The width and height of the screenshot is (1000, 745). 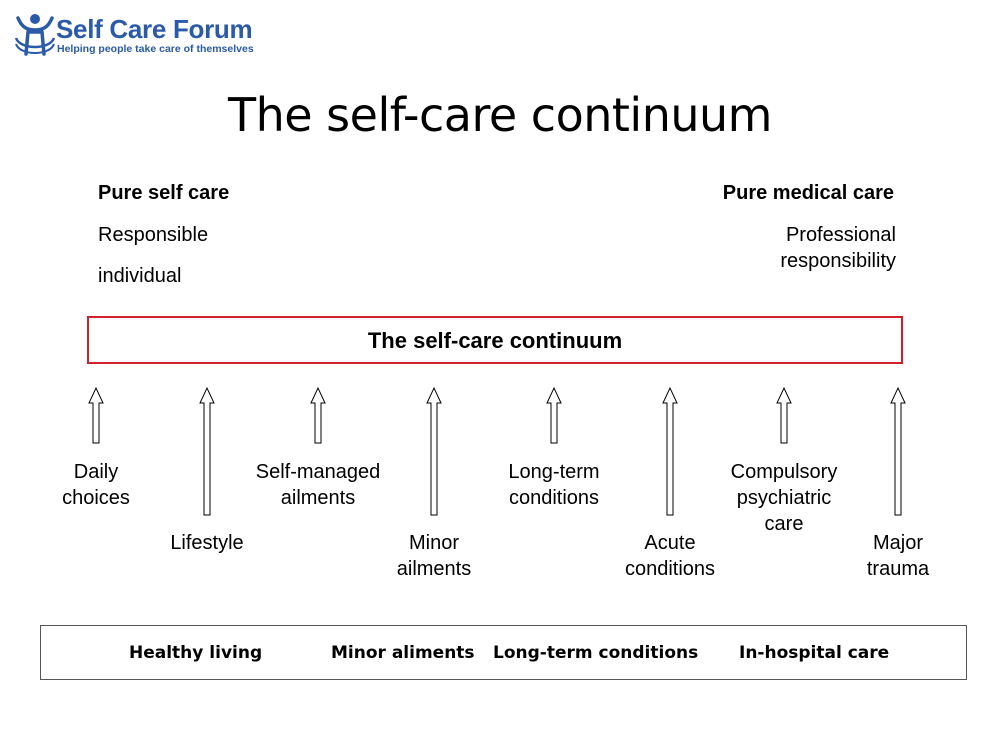 I want to click on arrow-long-term-conditions, so click(x=554, y=415).